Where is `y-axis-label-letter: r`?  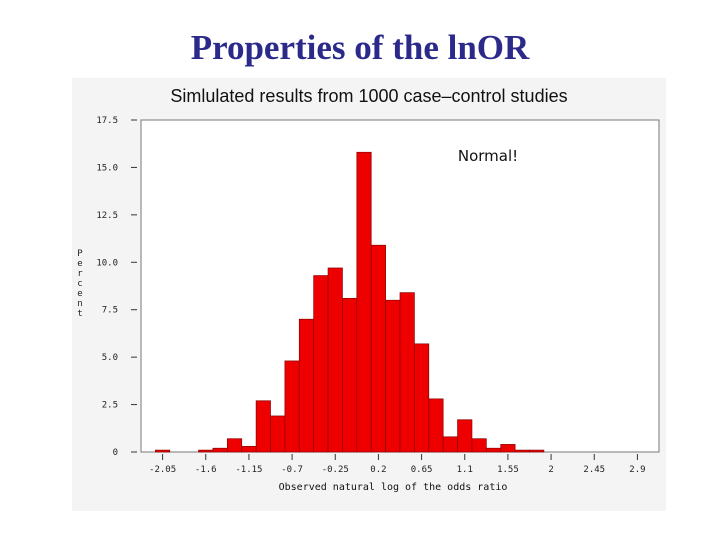
y-axis-label-letter: r is located at coordinates (80, 274).